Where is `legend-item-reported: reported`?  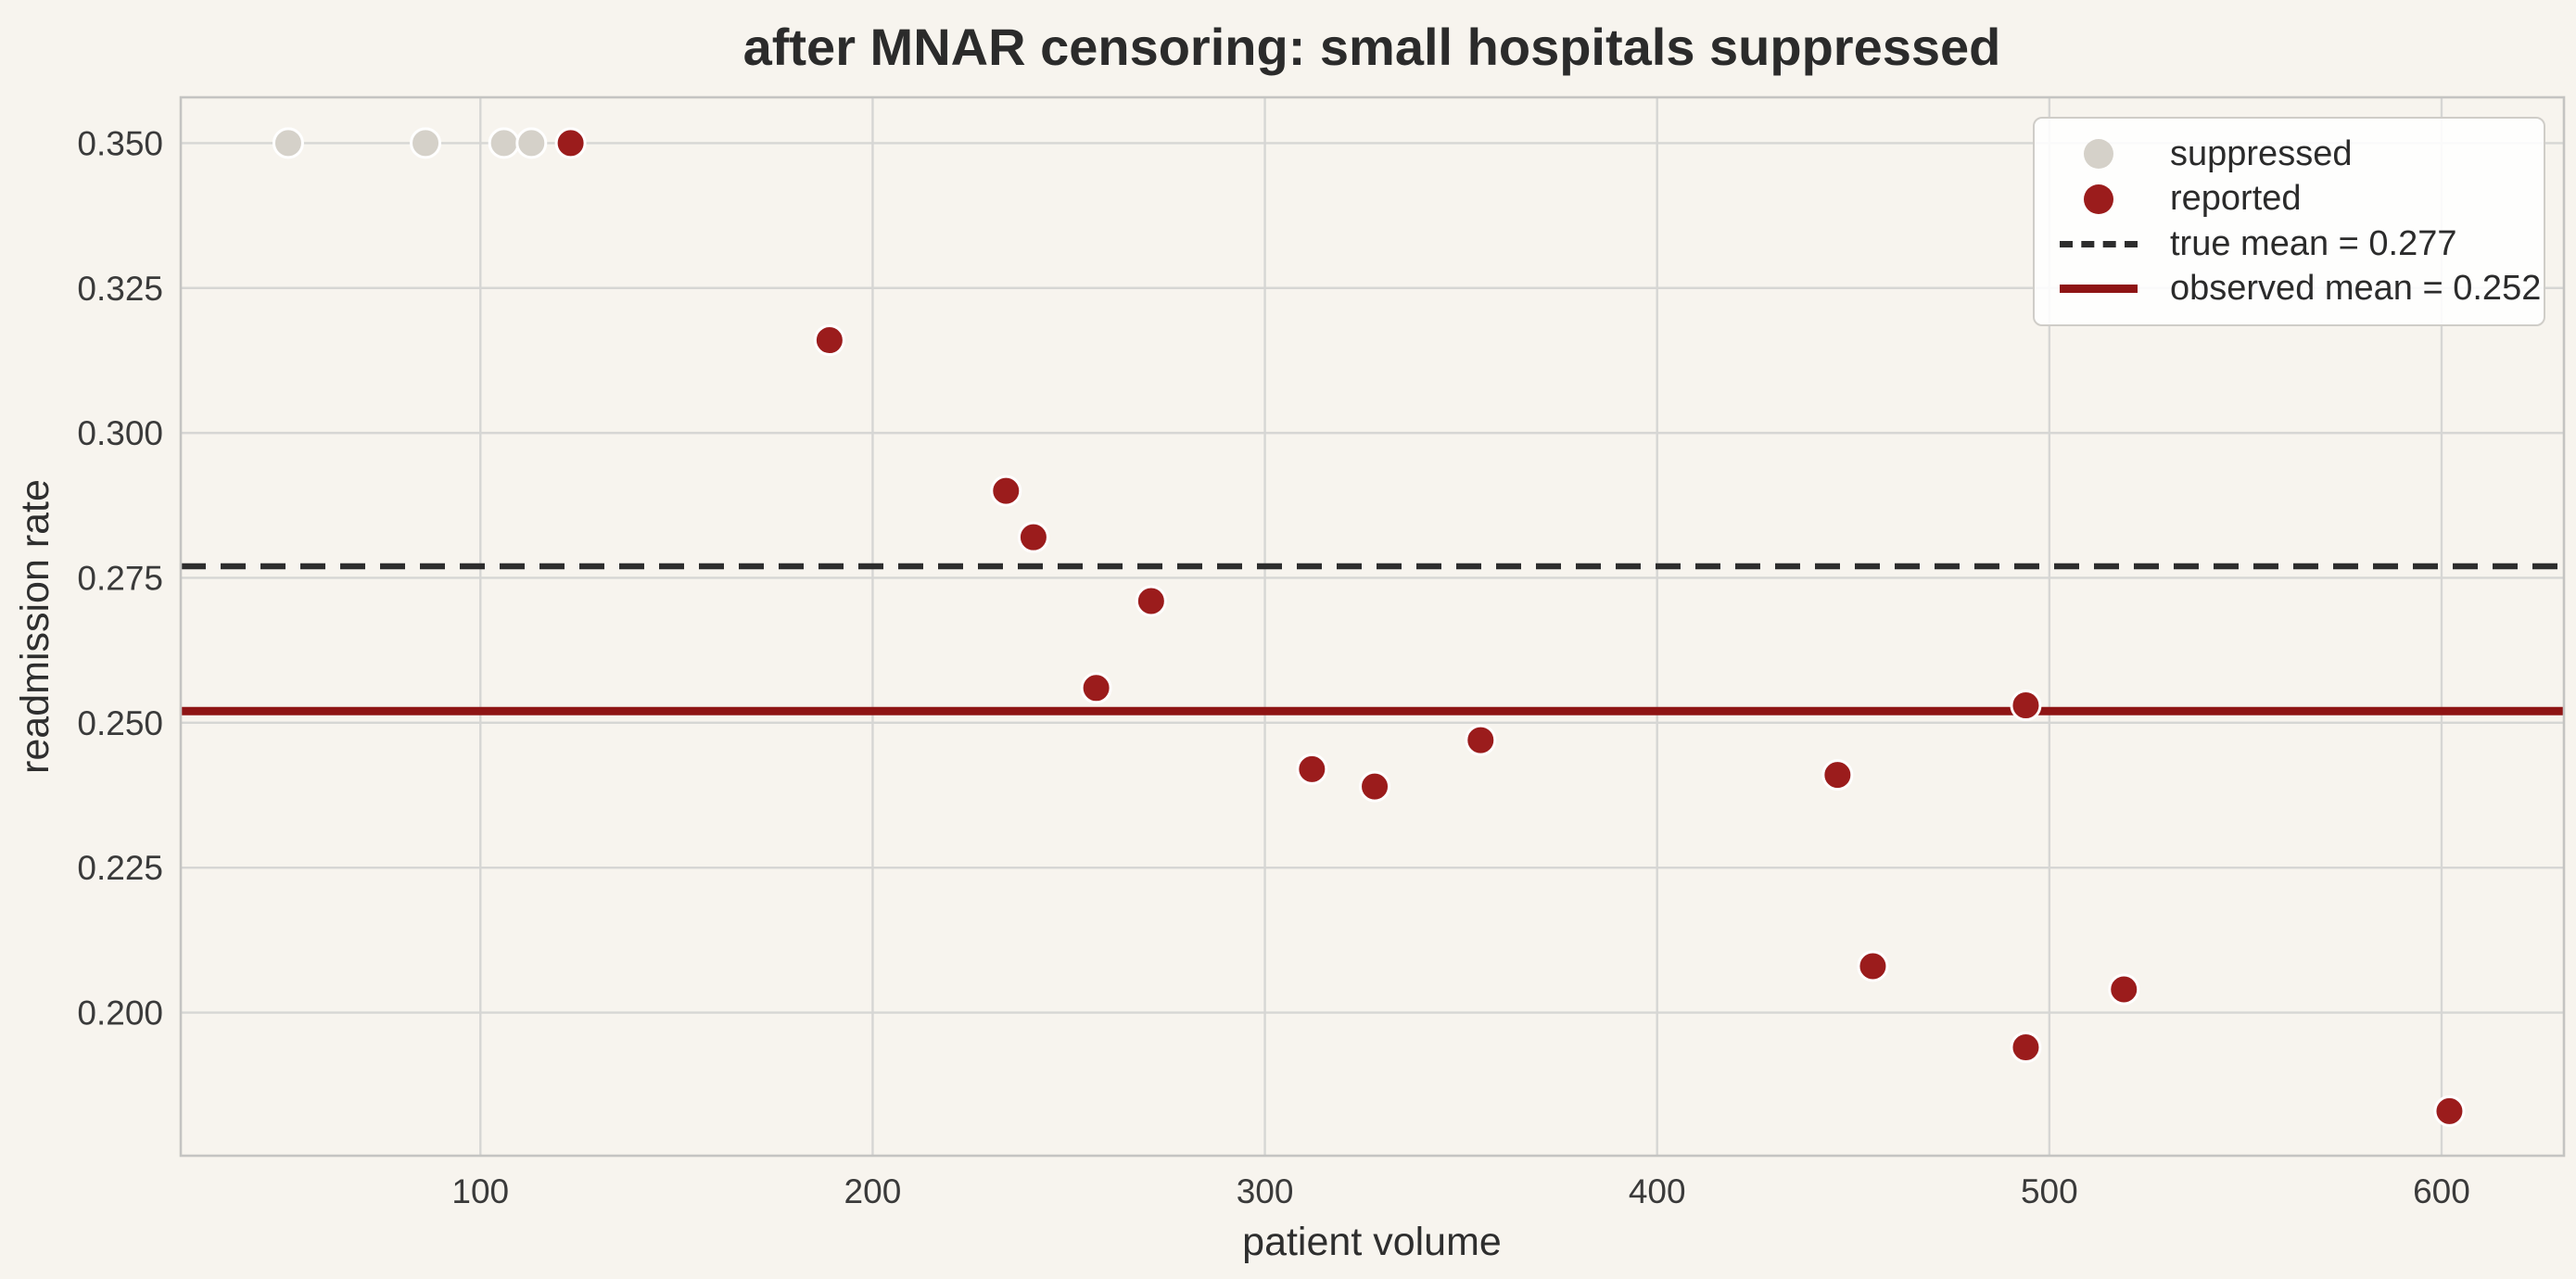 legend-item-reported: reported is located at coordinates (2289, 199).